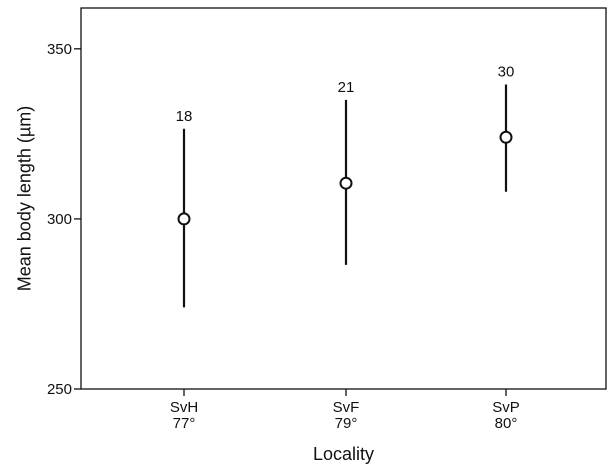 This screenshot has height=468, width=608. Describe the element at coordinates (506, 407) in the screenshot. I see `x-tick-label: SvP` at that location.